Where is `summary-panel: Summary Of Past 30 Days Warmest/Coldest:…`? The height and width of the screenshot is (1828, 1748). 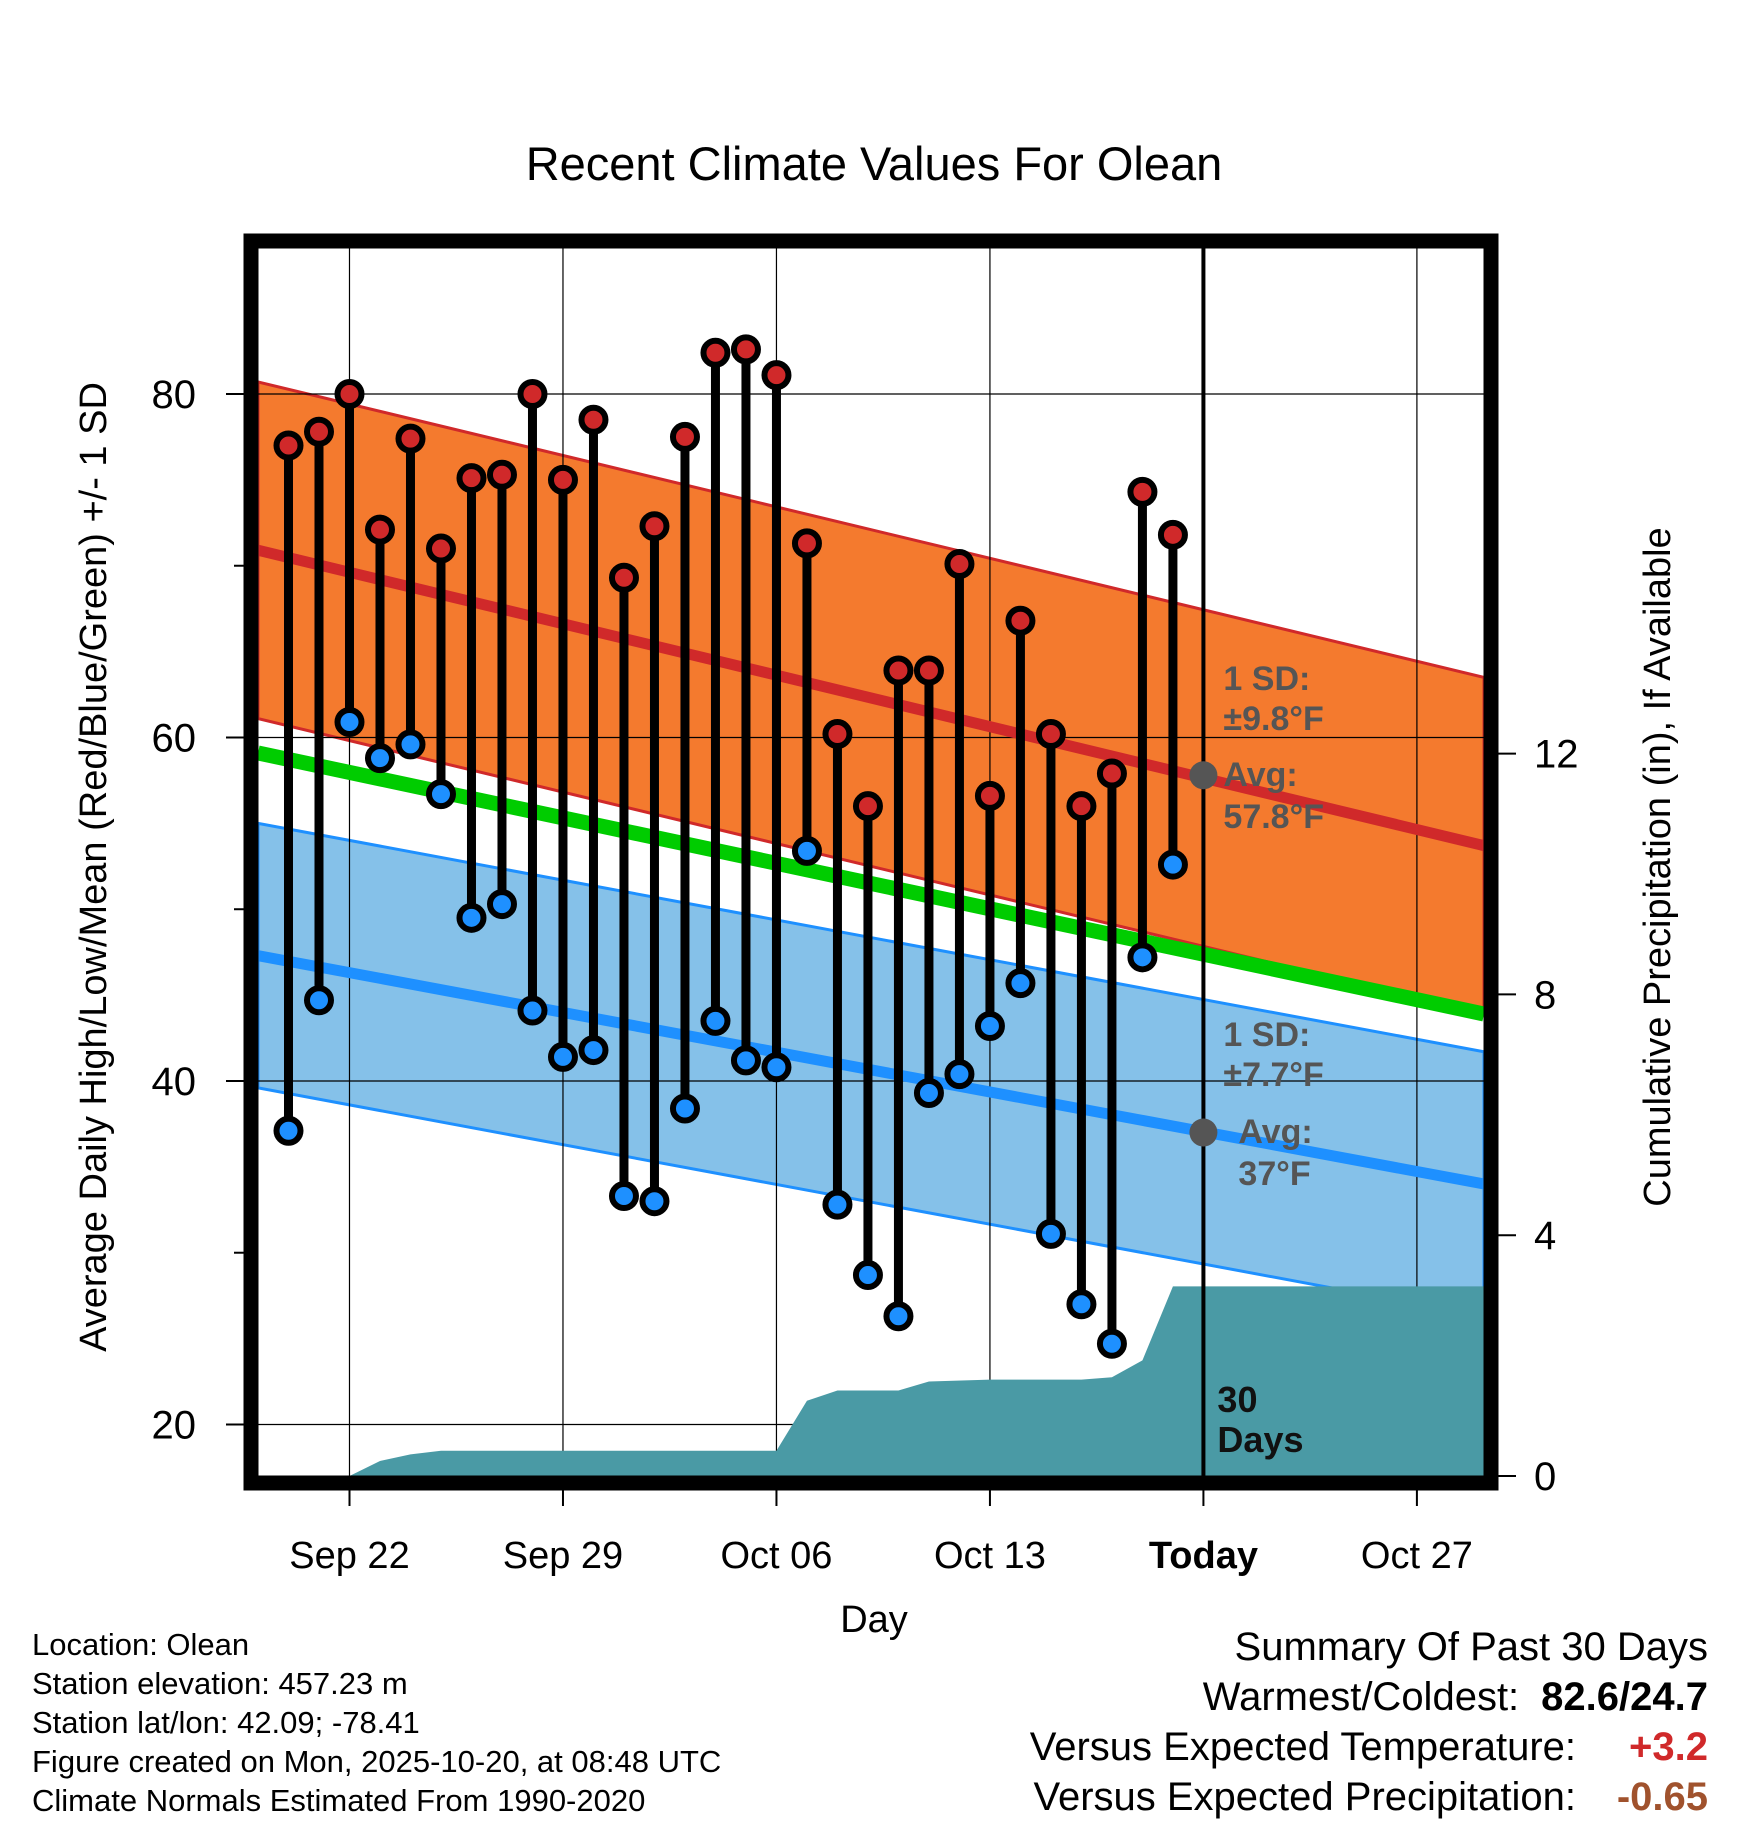
summary-panel: Summary Of Past 30 Days Warmest/Coldest:… is located at coordinates (1369, 1722).